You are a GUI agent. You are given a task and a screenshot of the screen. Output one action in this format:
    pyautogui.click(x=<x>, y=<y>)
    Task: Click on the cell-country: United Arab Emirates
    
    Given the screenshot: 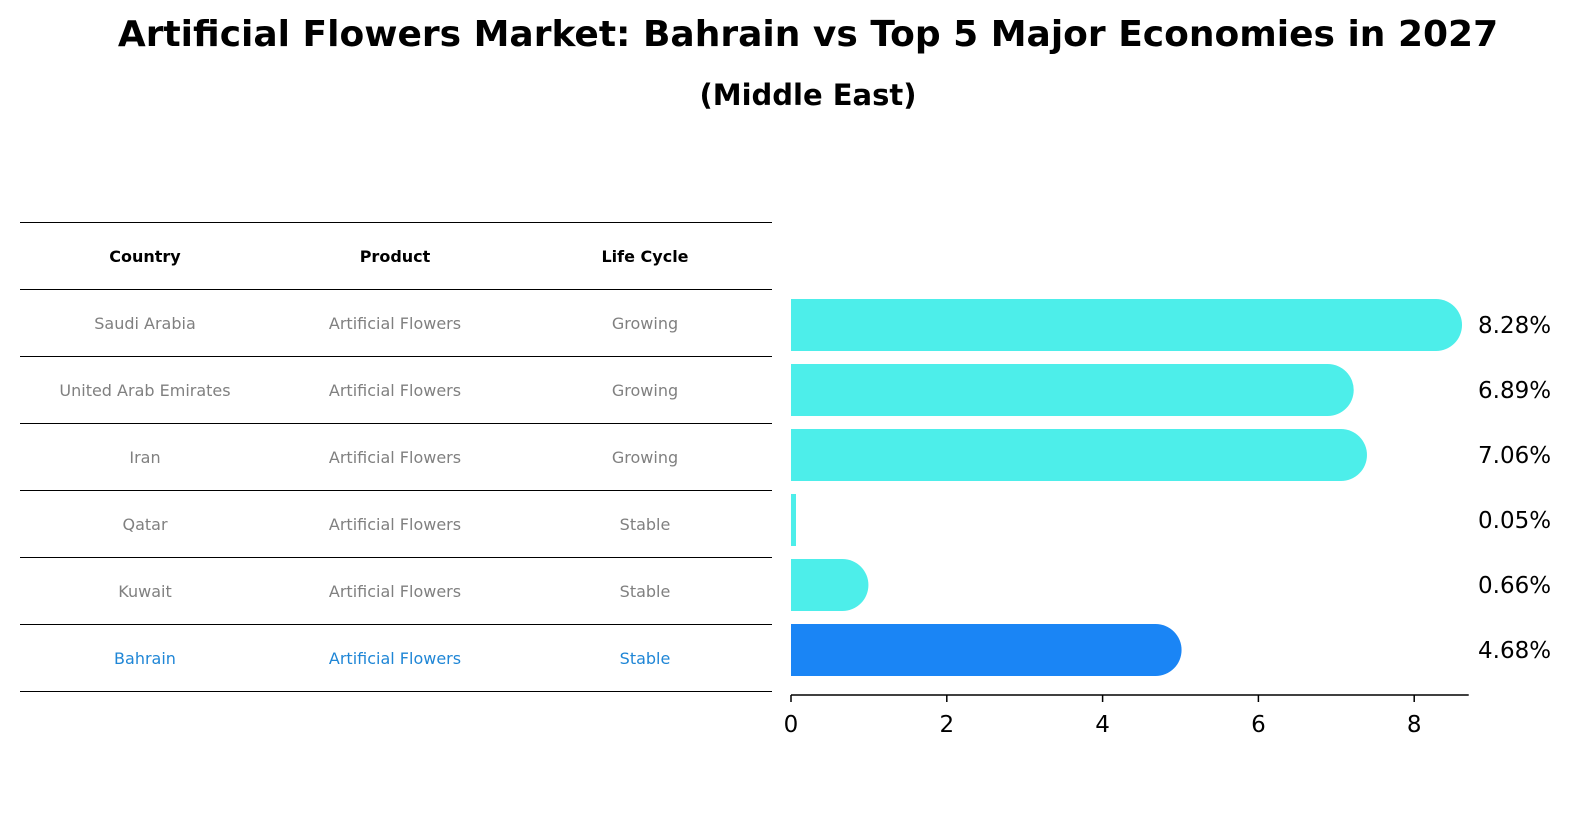 What is the action you would take?
    pyautogui.click(x=145, y=390)
    